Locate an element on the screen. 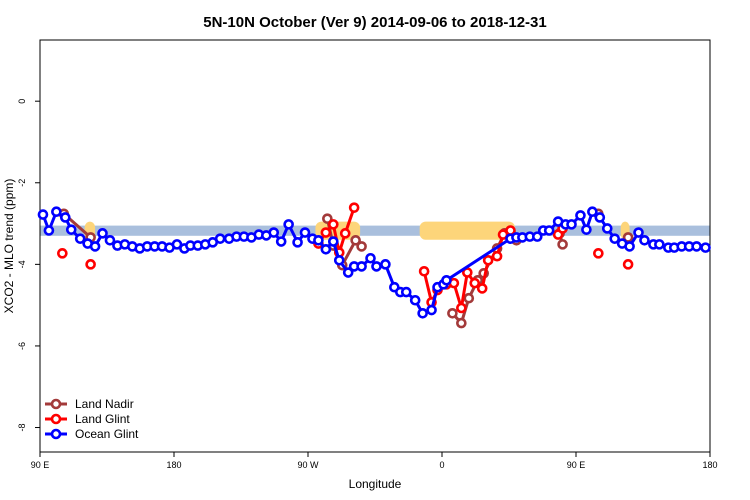 This screenshot has width=750, height=500. y-tick-label: -6 is located at coordinates (22, 346).